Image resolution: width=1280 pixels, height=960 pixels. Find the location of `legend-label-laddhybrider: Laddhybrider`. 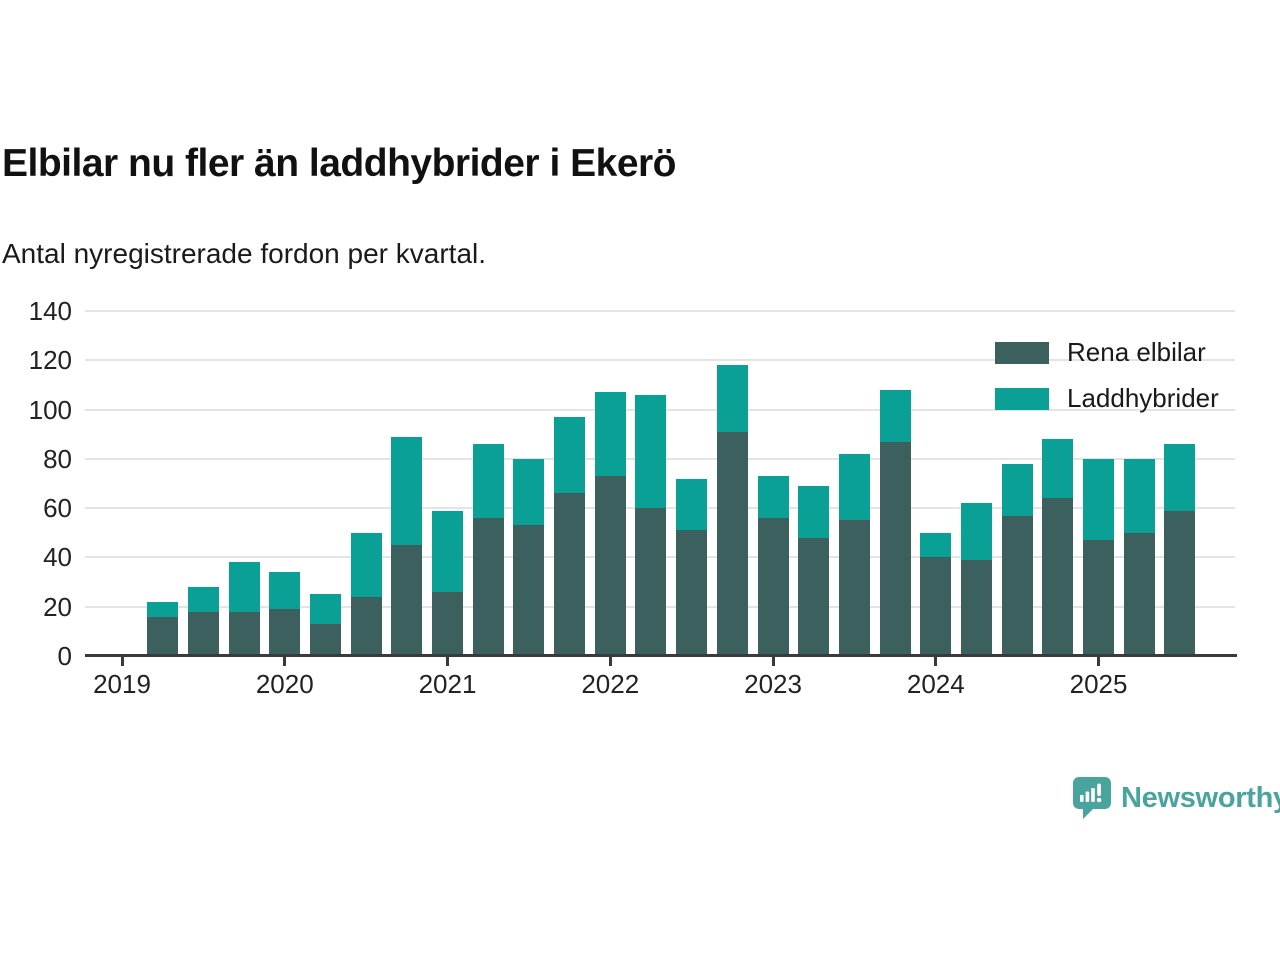

legend-label-laddhybrider: Laddhybrider is located at coordinates (1143, 398).